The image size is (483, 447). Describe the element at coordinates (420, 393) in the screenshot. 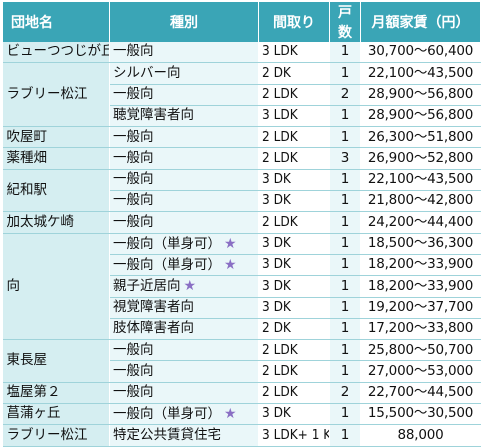

I see `monthly-rent: 22,700〜44,500` at that location.